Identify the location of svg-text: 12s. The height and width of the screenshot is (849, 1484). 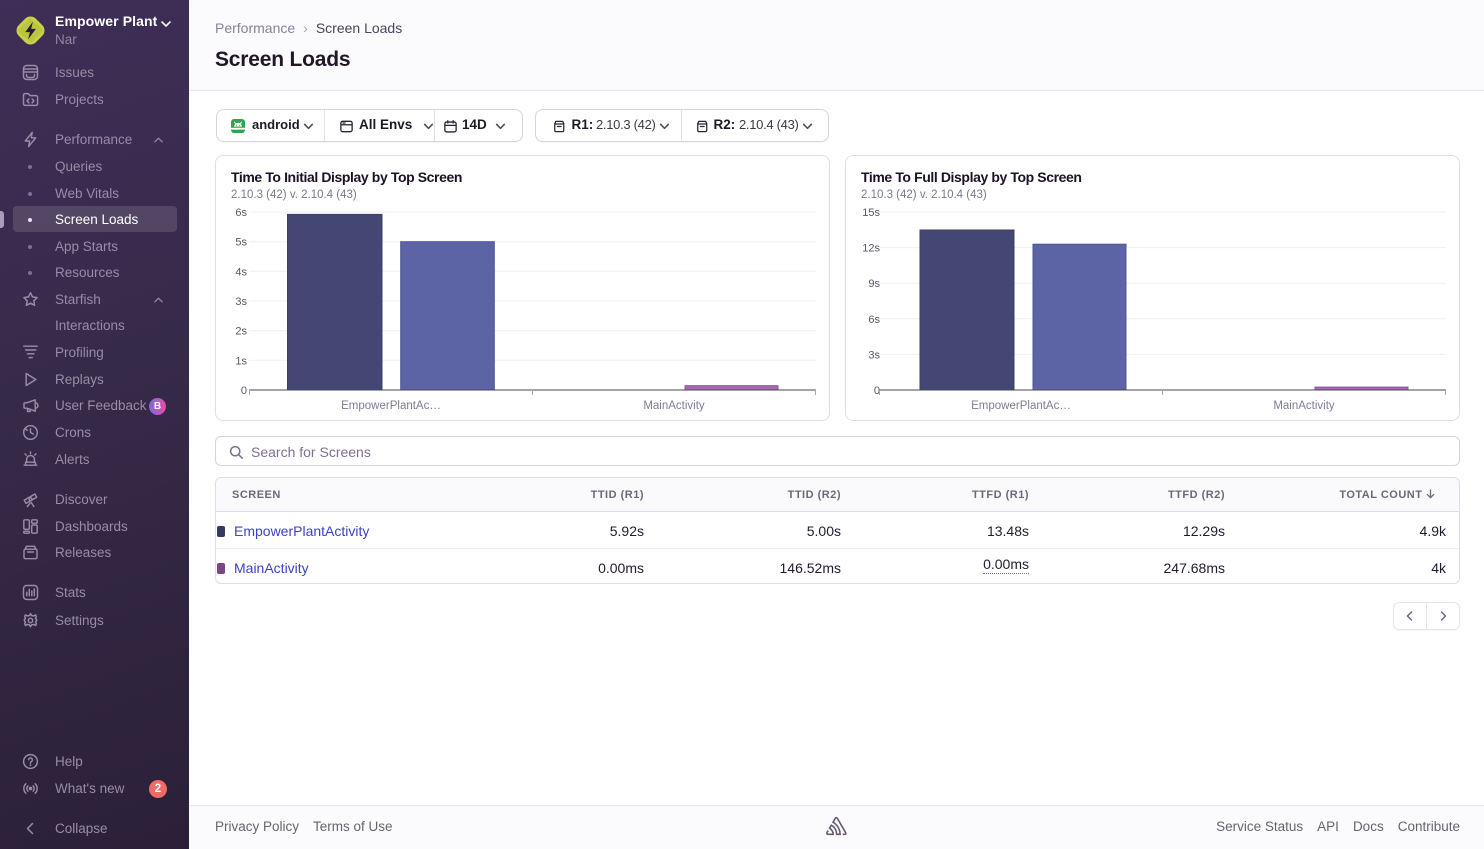
(871, 249).